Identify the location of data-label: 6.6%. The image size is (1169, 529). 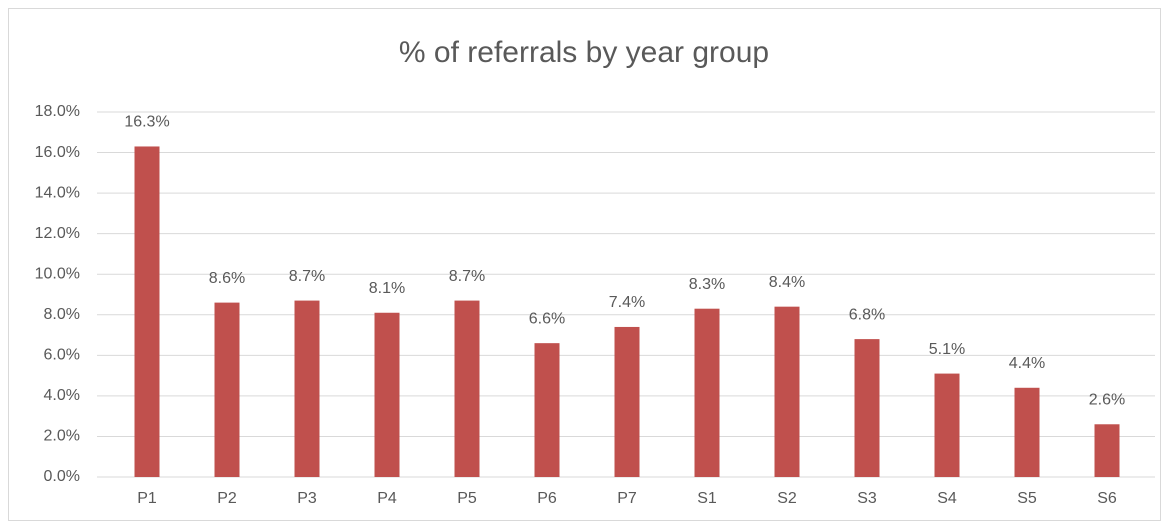
(547, 318).